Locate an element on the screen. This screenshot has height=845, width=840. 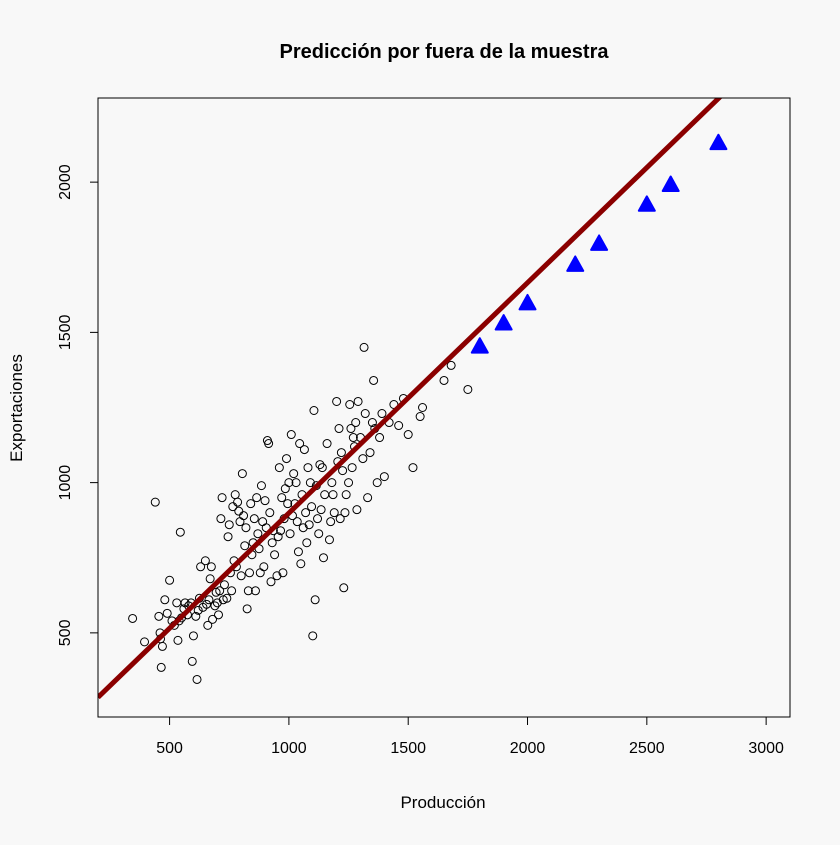
x-tick-label: 1000 is located at coordinates (289, 748).